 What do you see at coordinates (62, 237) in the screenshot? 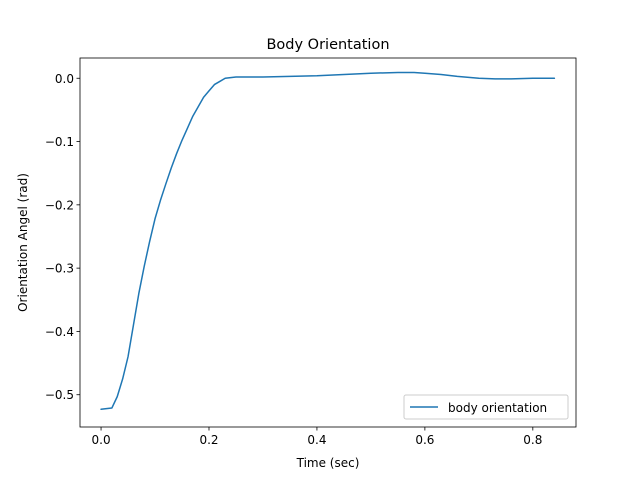
I see `y-axis-ticks: 0.0 −0.1 −0.2 −0.3 −0.4 −0.5` at bounding box center [62, 237].